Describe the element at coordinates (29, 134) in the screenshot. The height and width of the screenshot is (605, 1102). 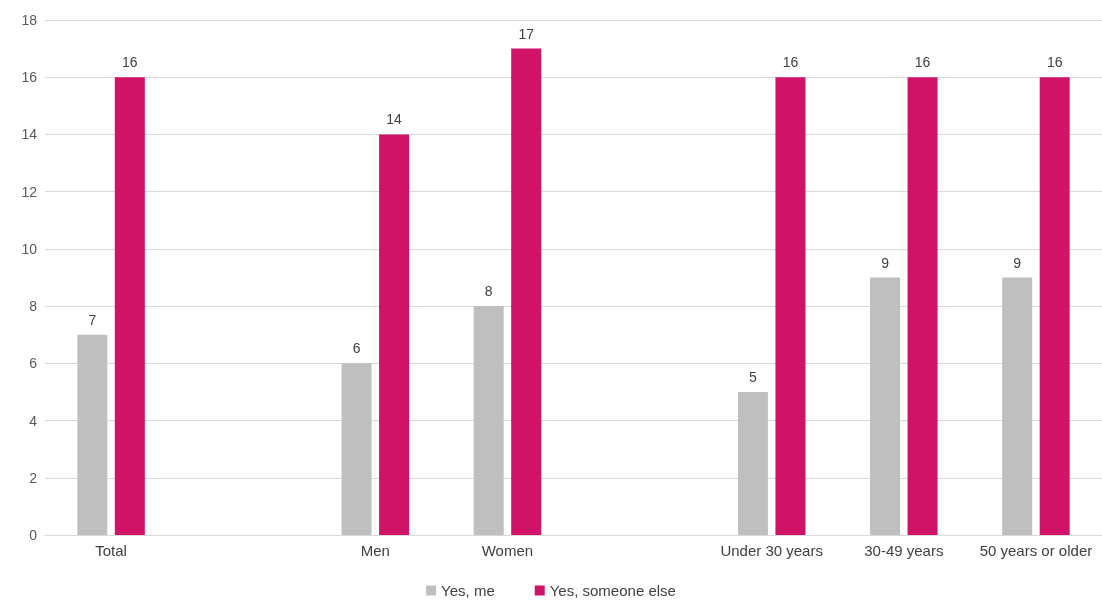
I see `y-tick-label: 14` at that location.